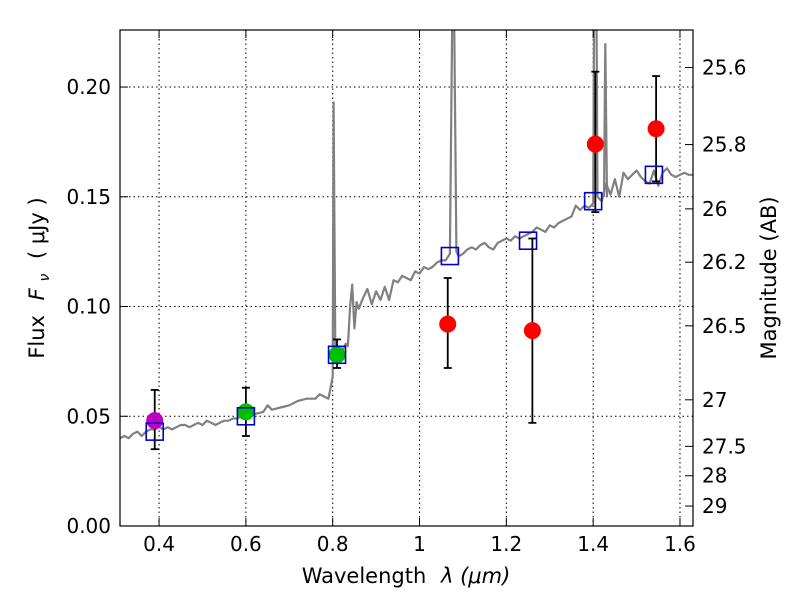 The image size is (800, 600). I want to click on y2-axis-label: Magnitude (AB), so click(769, 277).